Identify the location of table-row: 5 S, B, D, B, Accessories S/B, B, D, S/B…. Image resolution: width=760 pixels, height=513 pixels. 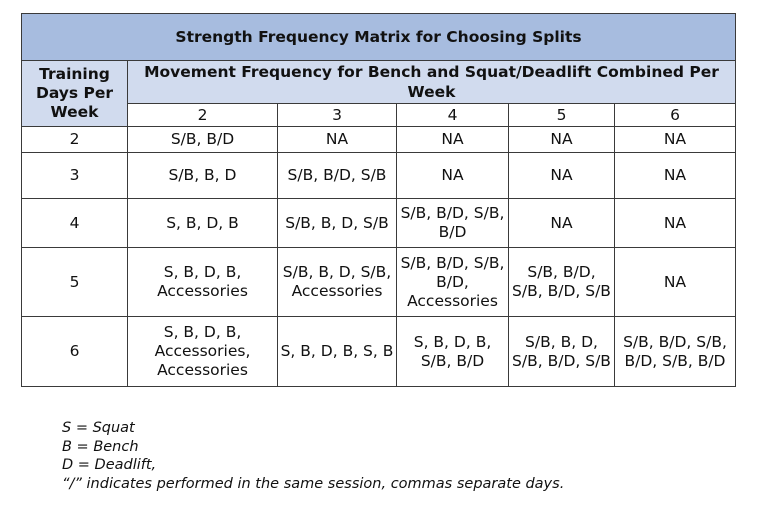
(378, 282).